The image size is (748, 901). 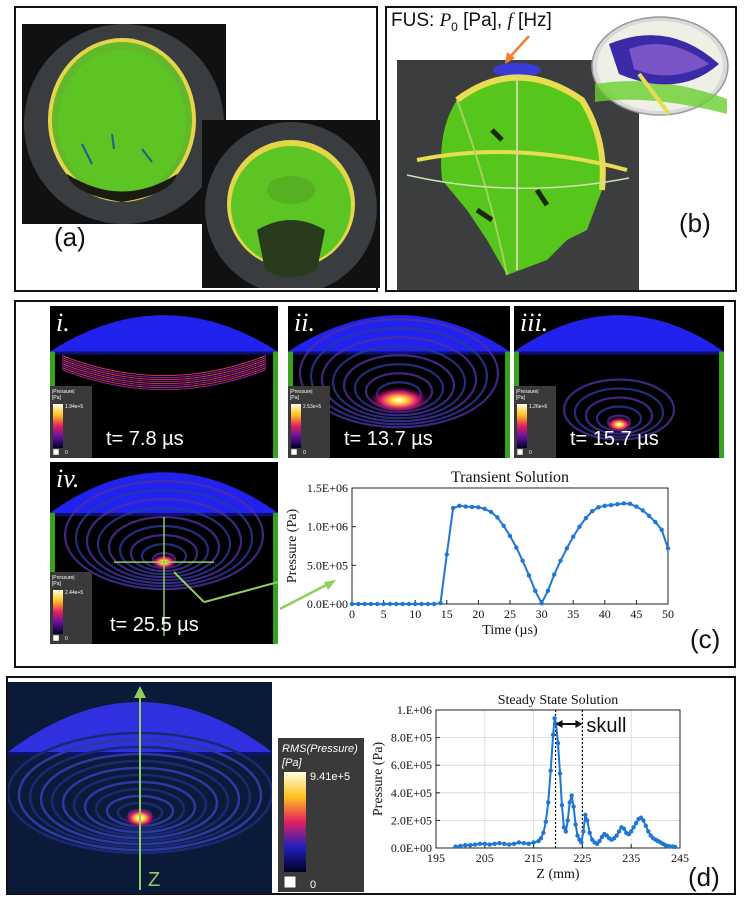 What do you see at coordinates (517, 70) in the screenshot?
I see `transducer-shape` at bounding box center [517, 70].